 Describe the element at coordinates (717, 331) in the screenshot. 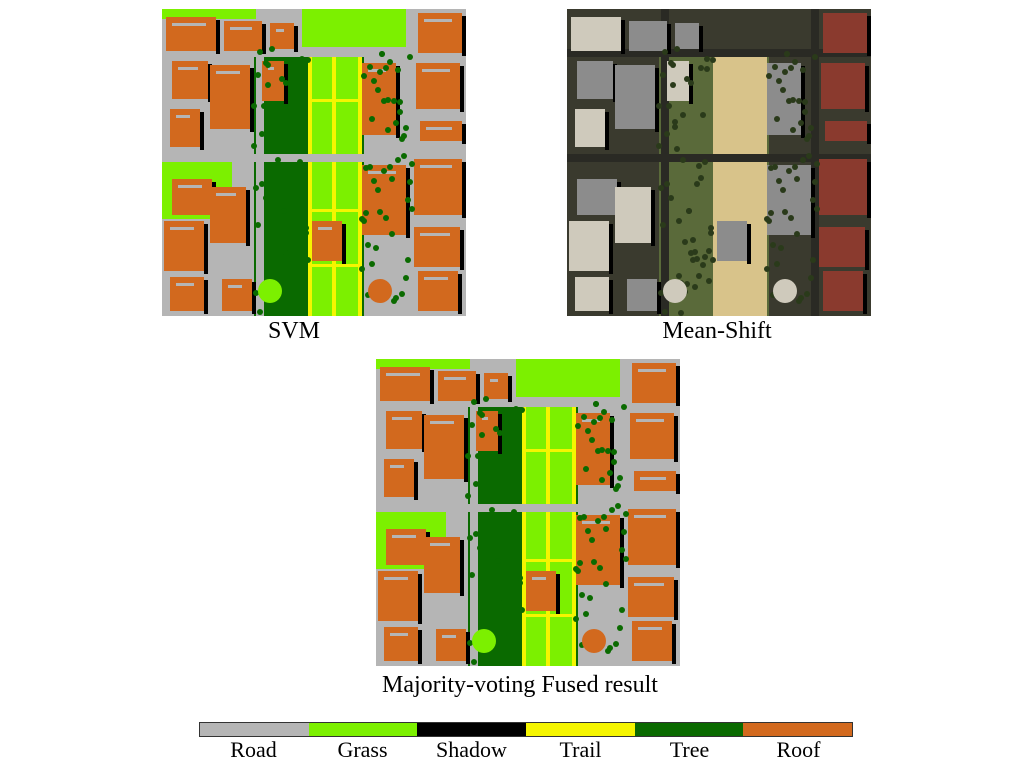

I see `mean-shift-caption: Mean-Shift` at that location.